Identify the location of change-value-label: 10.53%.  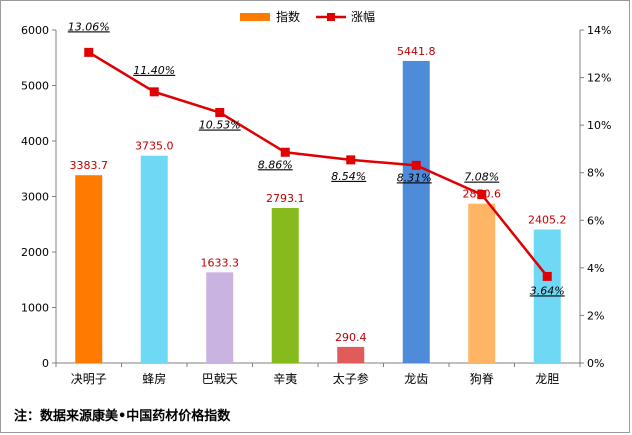
(220, 125).